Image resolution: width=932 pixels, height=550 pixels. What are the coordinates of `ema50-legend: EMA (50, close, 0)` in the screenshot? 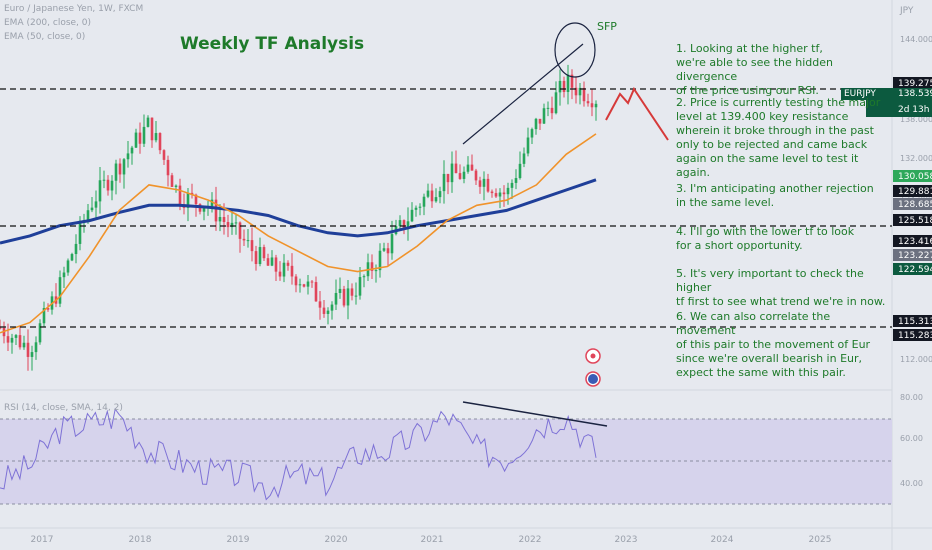 It's located at (45, 37).